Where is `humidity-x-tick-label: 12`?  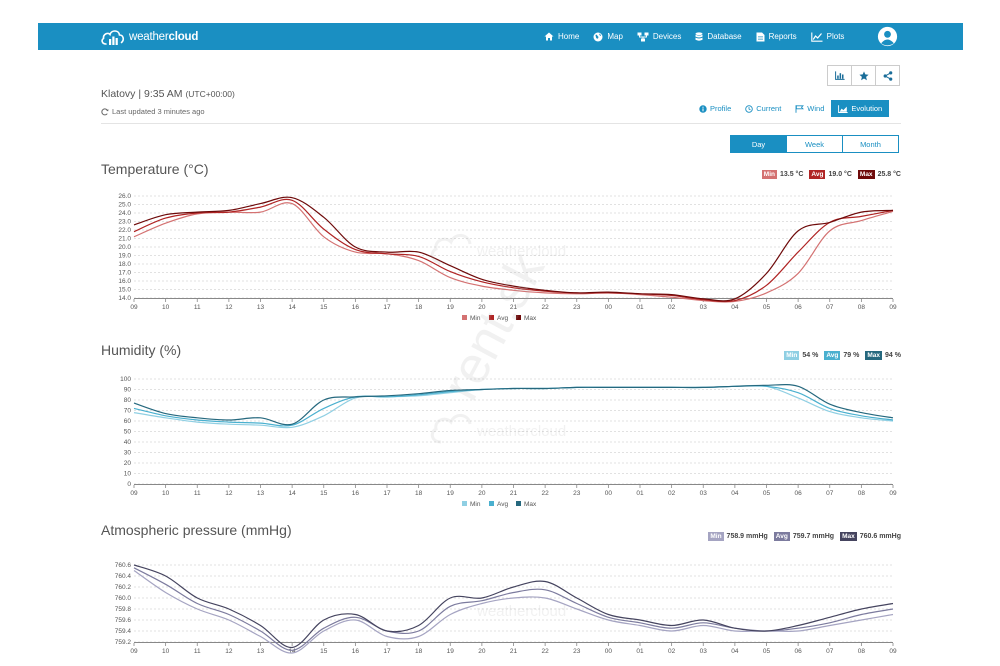 humidity-x-tick-label: 12 is located at coordinates (229, 493).